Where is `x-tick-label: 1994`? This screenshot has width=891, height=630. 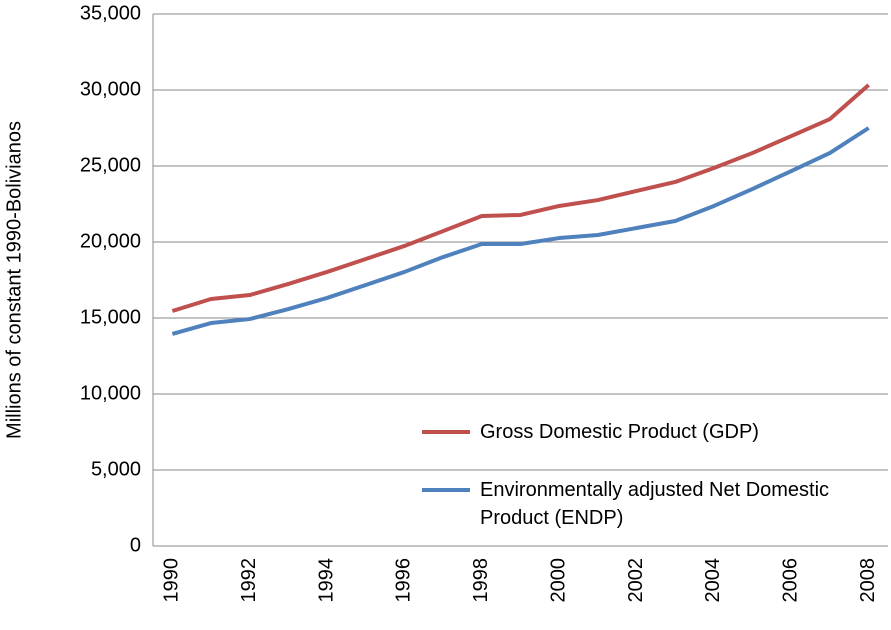
x-tick-label: 1994 is located at coordinates (326, 580).